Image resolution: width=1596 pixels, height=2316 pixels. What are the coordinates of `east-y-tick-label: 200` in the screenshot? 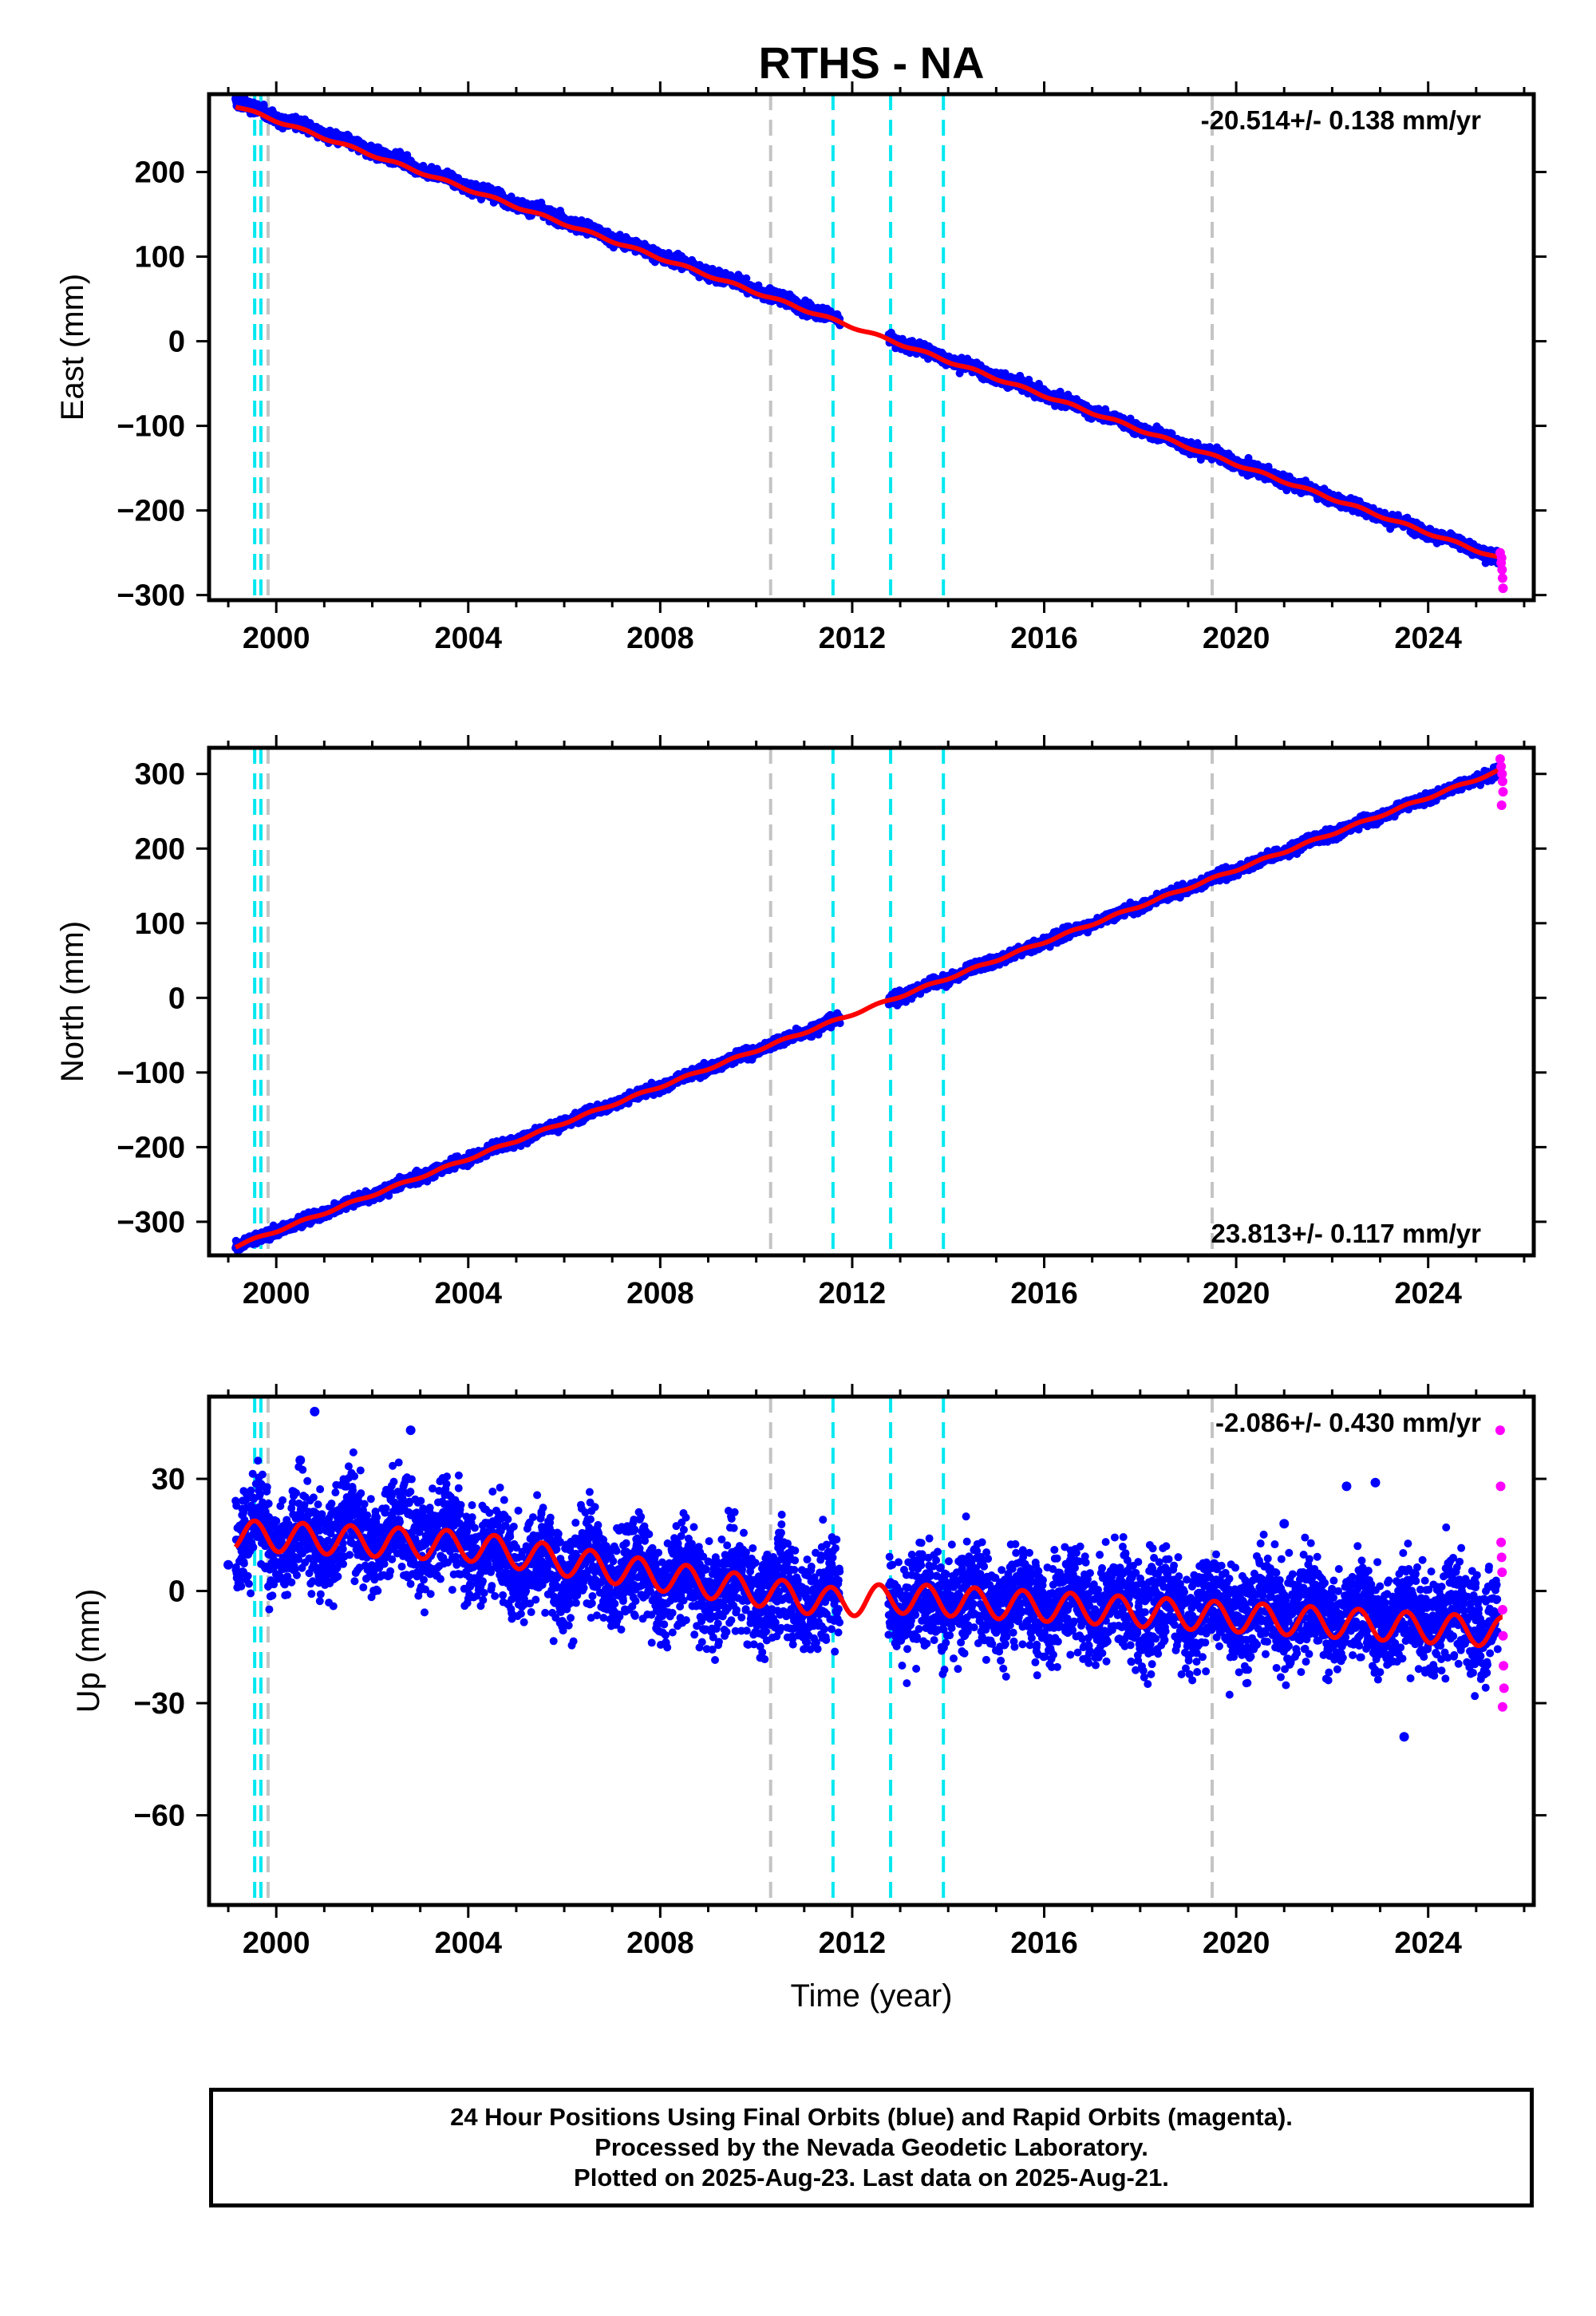 It's located at (160, 173).